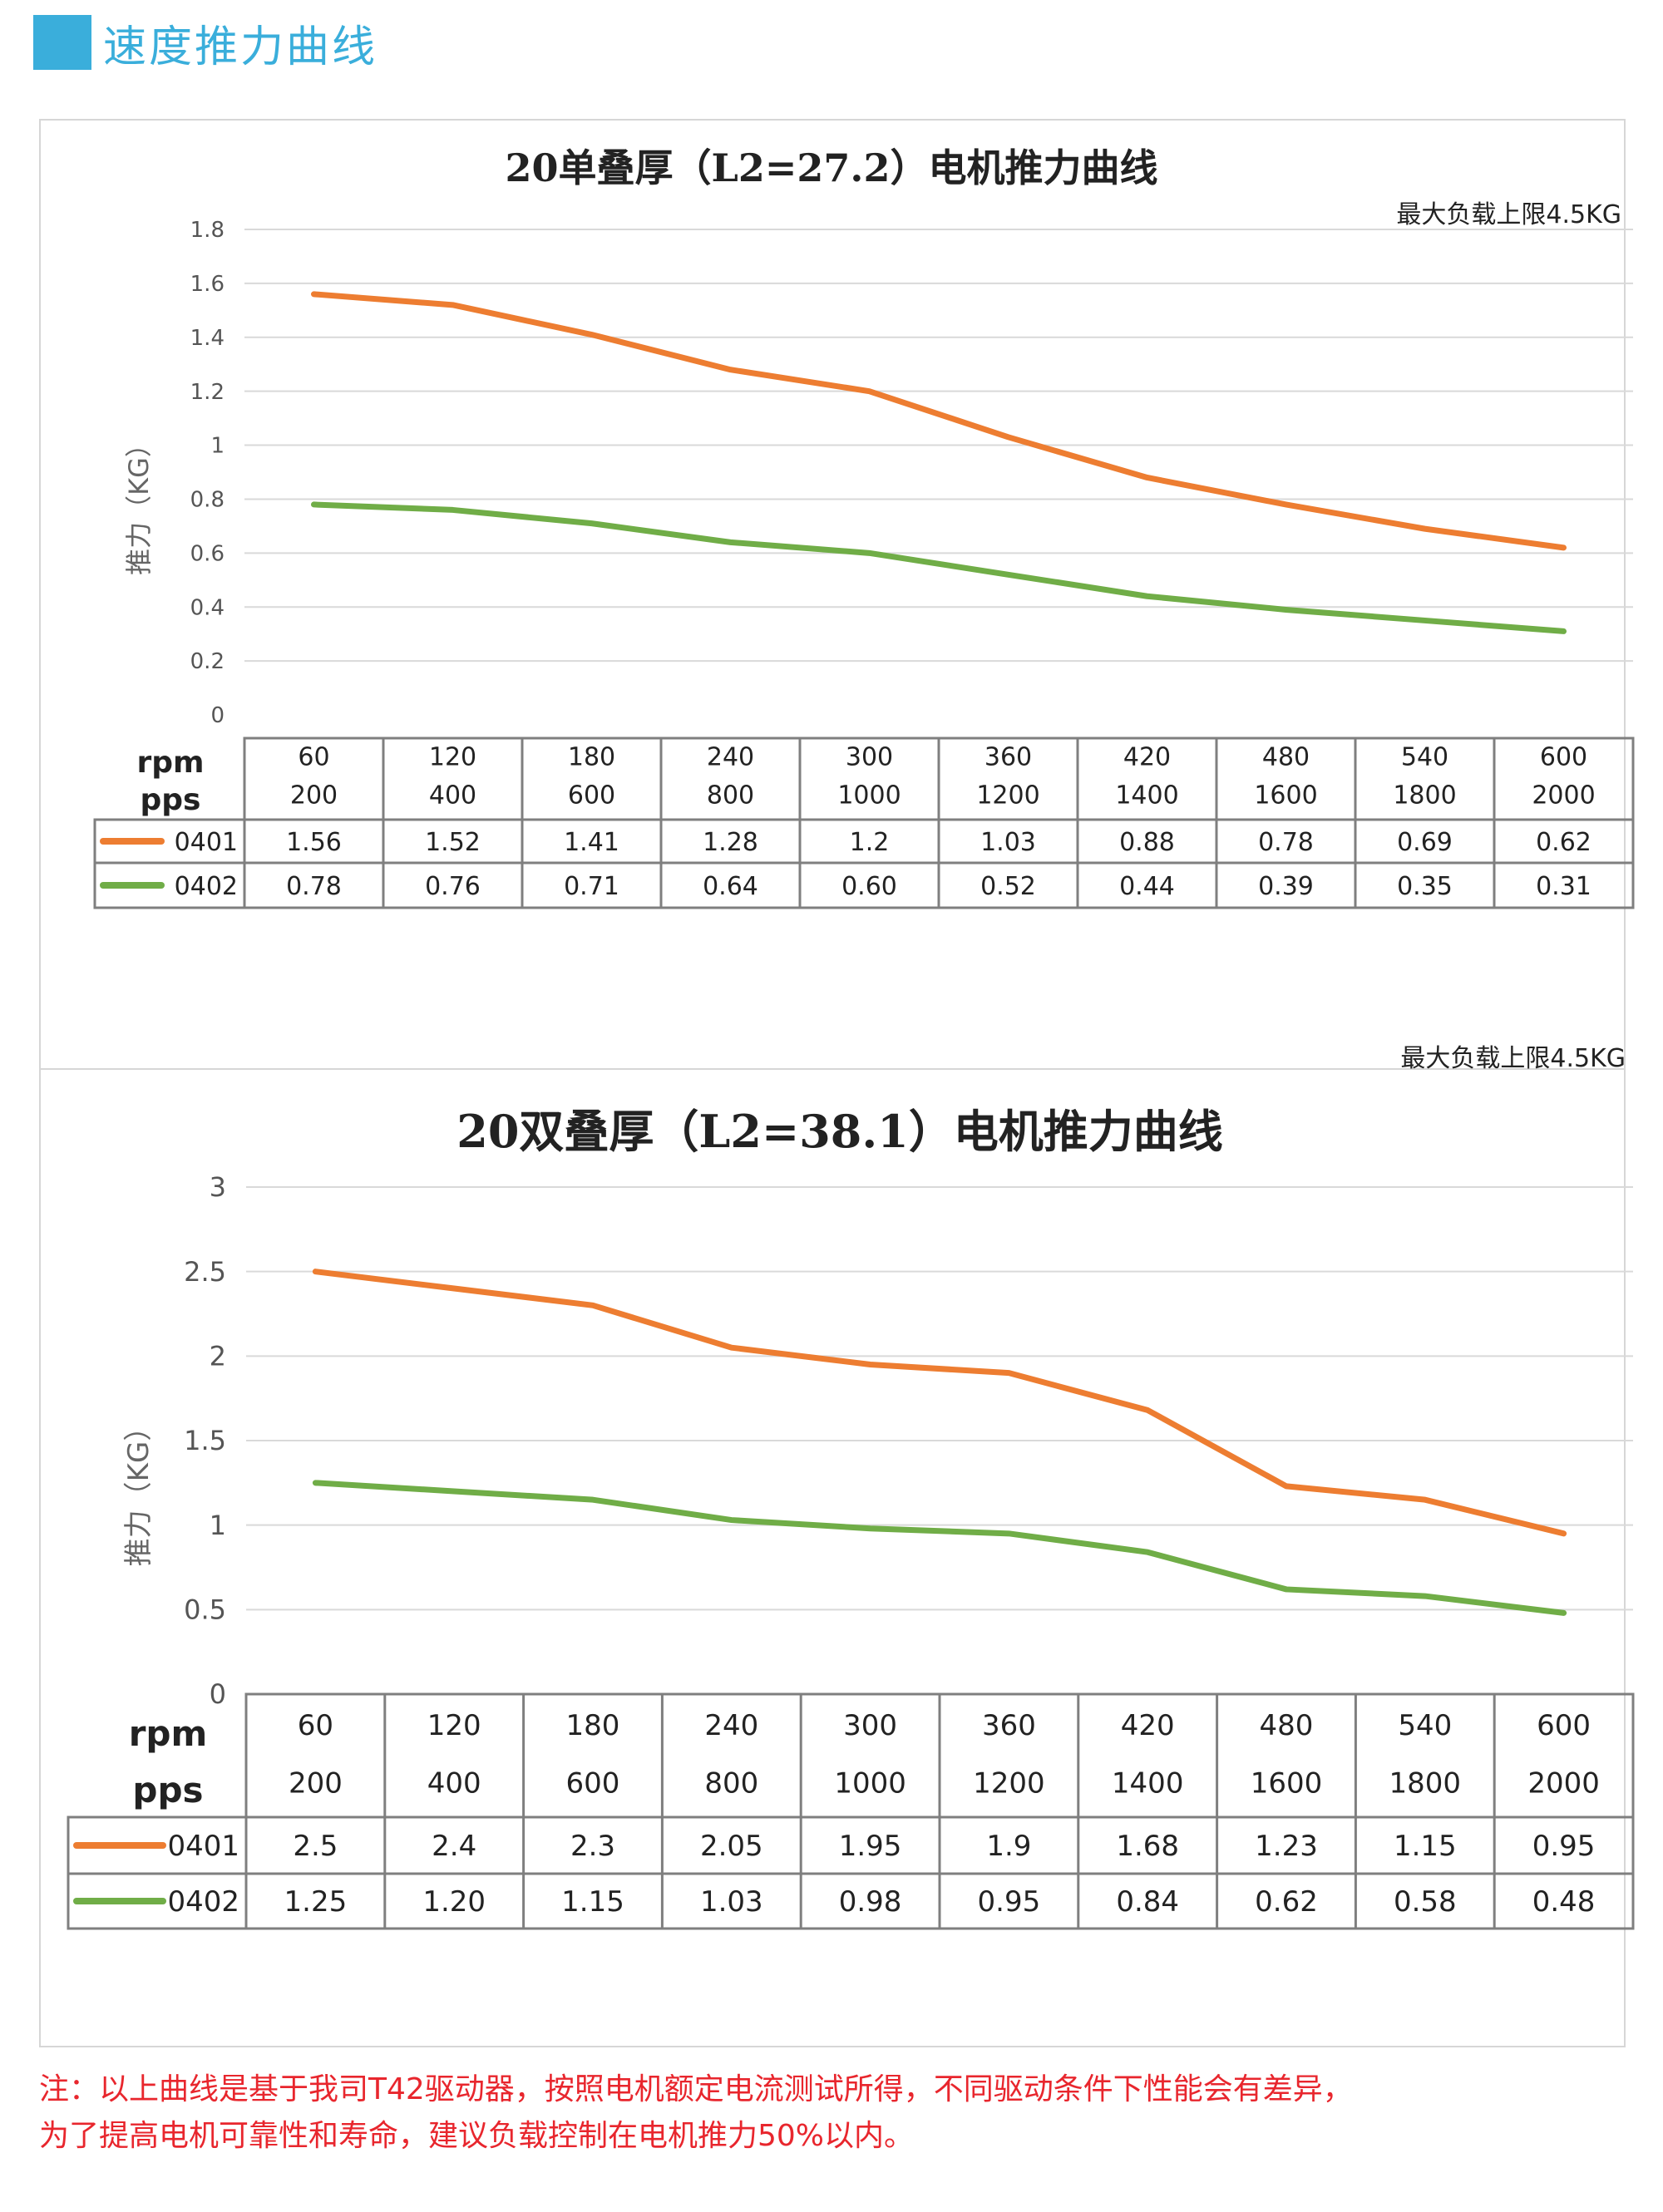 The height and width of the screenshot is (2212, 1663). What do you see at coordinates (1424, 756) in the screenshot?
I see `chart1-rpm-label: 540` at bounding box center [1424, 756].